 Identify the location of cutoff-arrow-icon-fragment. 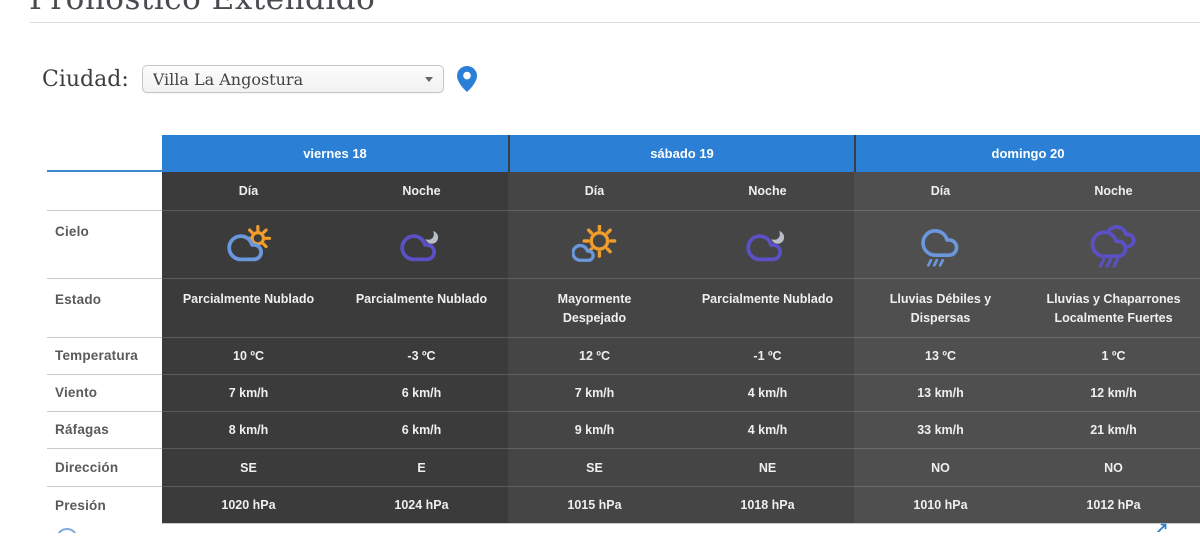
(1163, 528).